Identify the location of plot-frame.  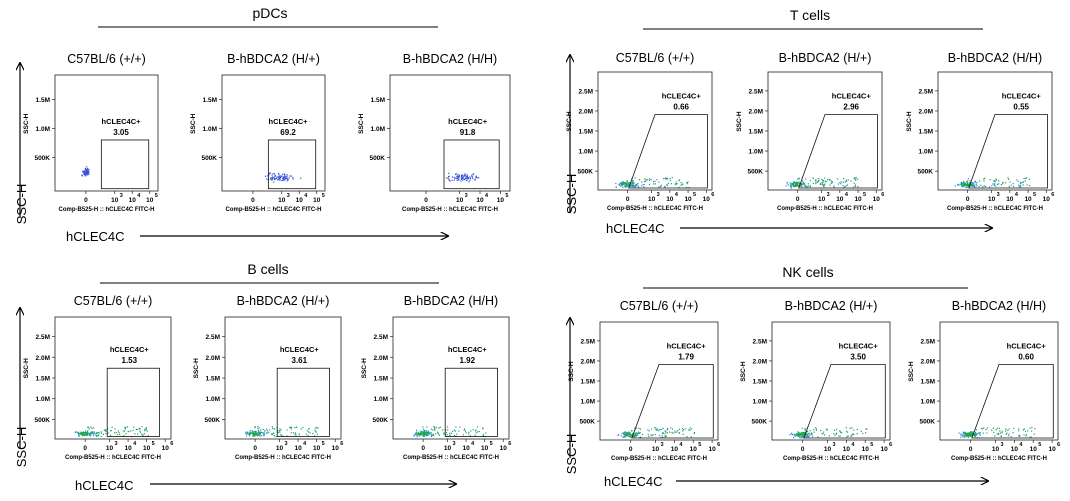
(831, 381).